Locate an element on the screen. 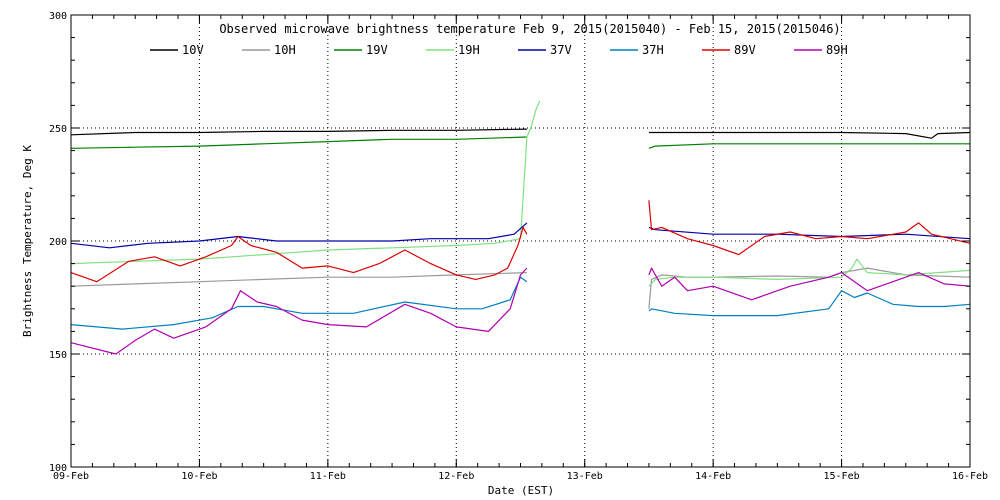 Image resolution: width=1000 pixels, height=500 pixels. x-tick-label: 11-Feb is located at coordinates (328, 476).